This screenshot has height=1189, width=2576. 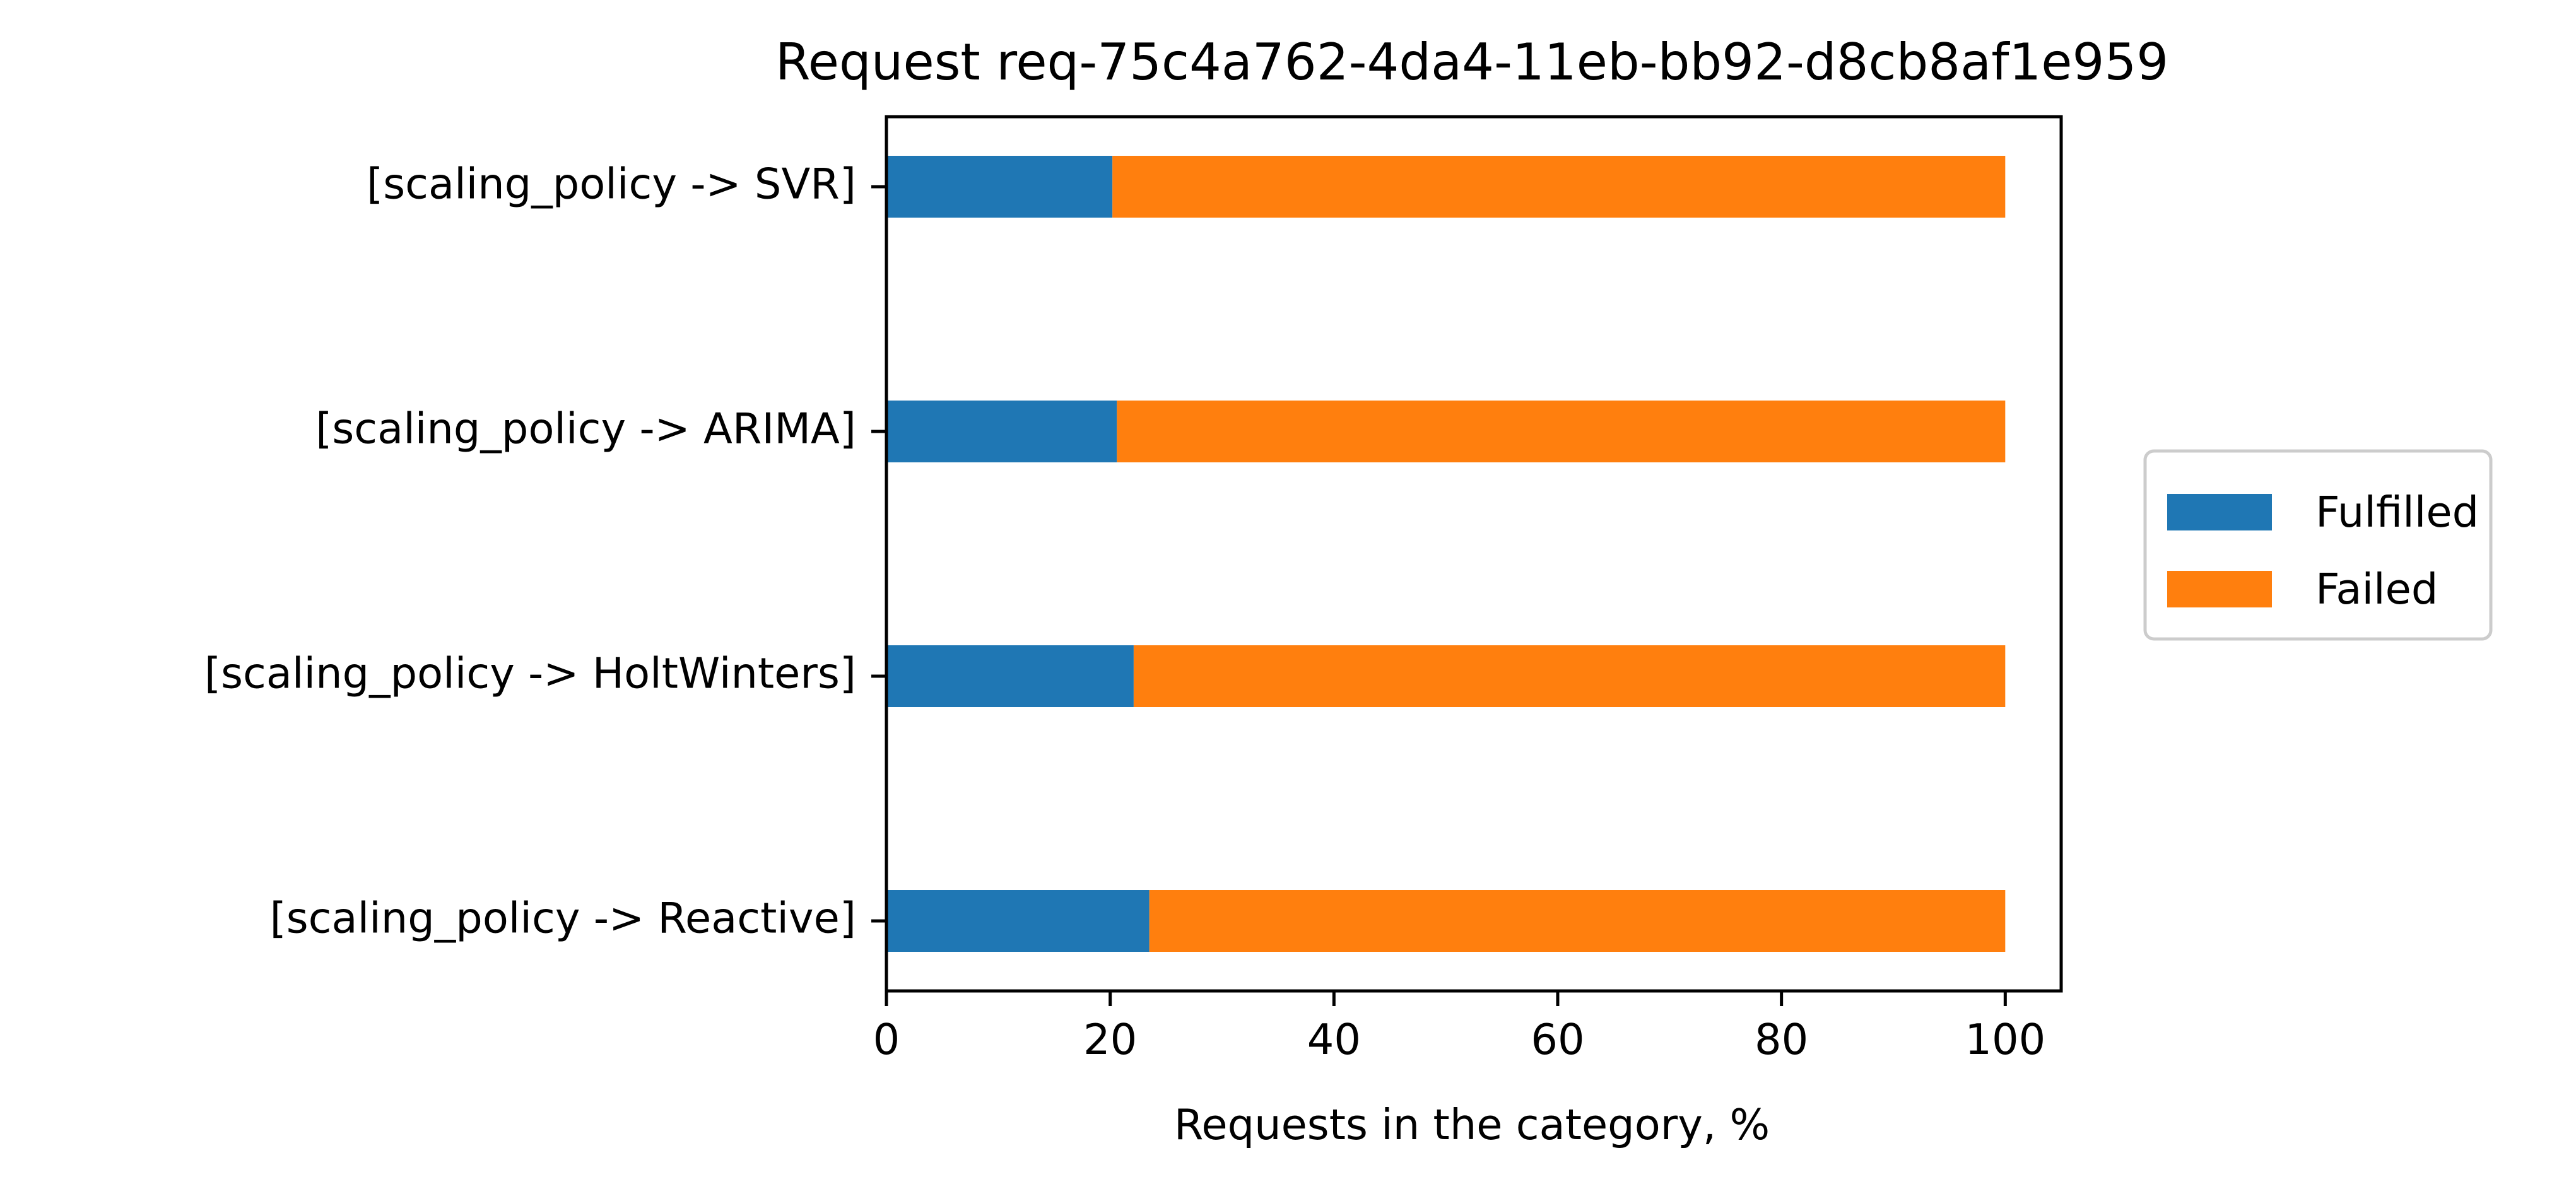 What do you see at coordinates (1559, 187) in the screenshot?
I see `bar-failed-scaling-policy-svr` at bounding box center [1559, 187].